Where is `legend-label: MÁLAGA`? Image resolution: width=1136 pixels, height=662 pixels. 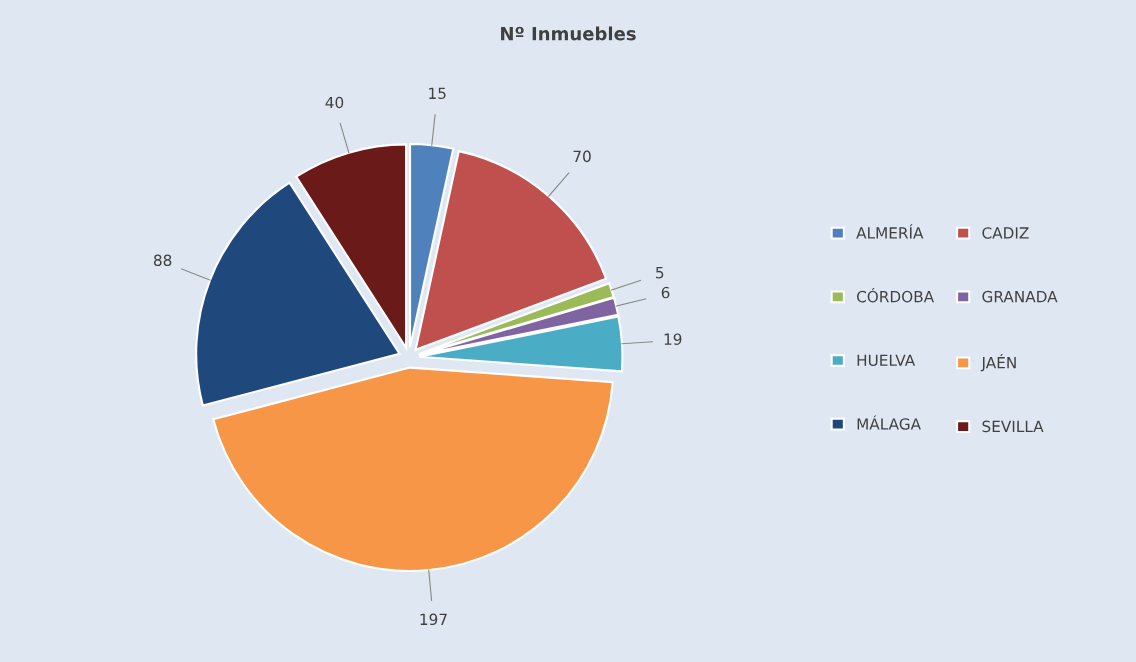 legend-label: MÁLAGA is located at coordinates (889, 422).